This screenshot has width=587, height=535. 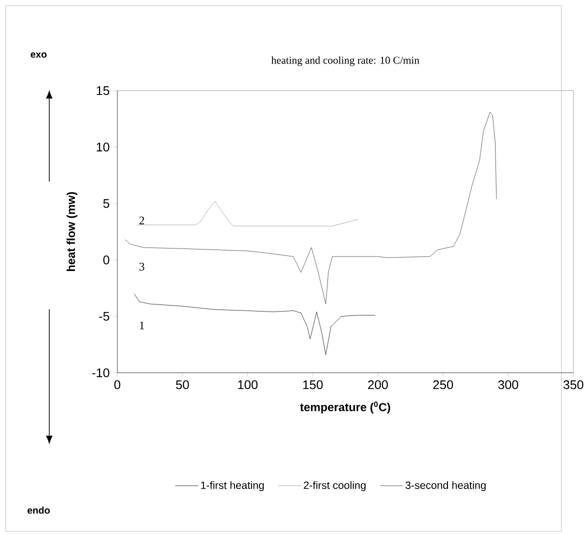 What do you see at coordinates (443, 385) in the screenshot?
I see `x-tick-label: 250` at bounding box center [443, 385].